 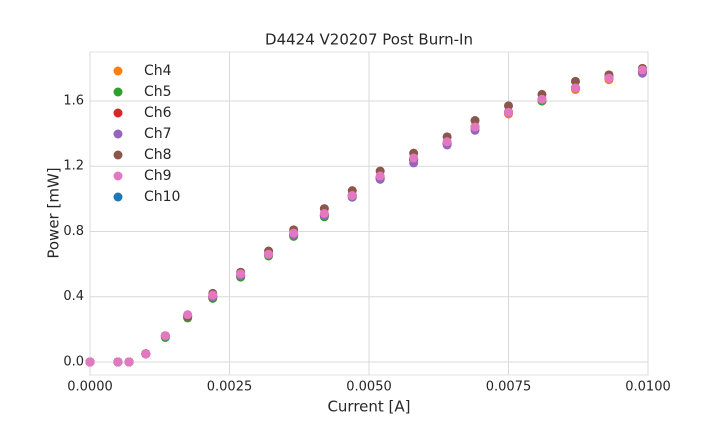 I want to click on legend-label: Ch5, so click(x=158, y=92).